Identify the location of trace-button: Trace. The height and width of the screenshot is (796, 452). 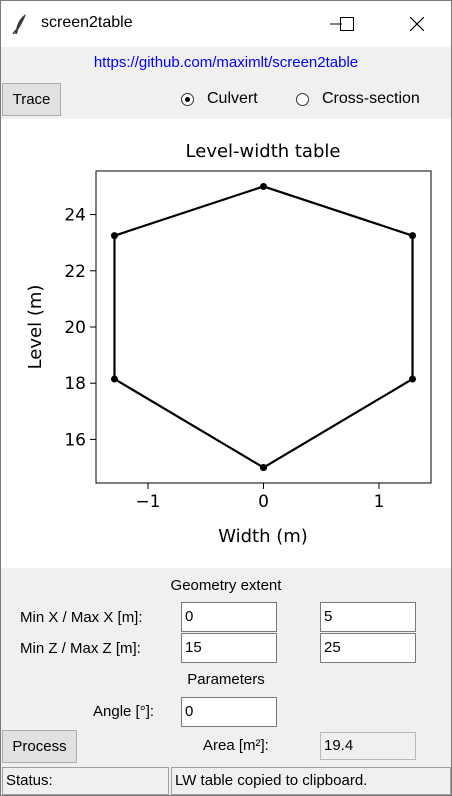
(31, 99).